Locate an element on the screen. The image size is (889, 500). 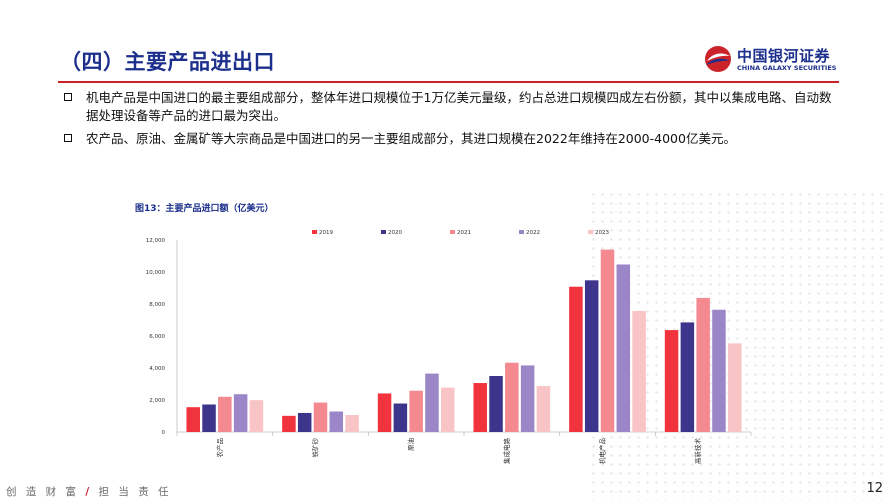
galaxy-logo-icon is located at coordinates (718, 59).